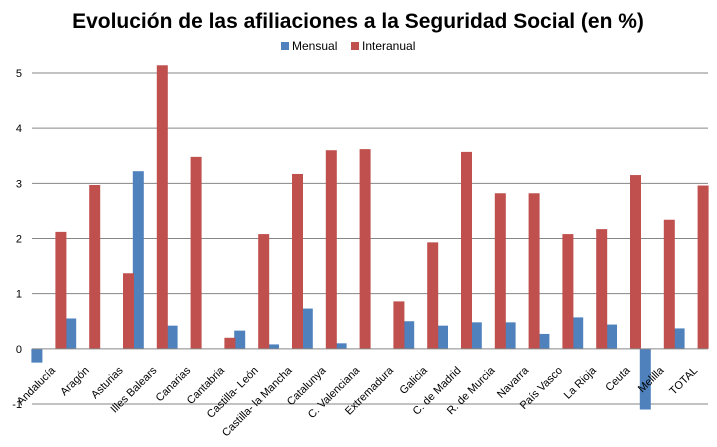 This screenshot has height=447, width=717. I want to click on legend-label-interanual: Interanual, so click(388, 46).